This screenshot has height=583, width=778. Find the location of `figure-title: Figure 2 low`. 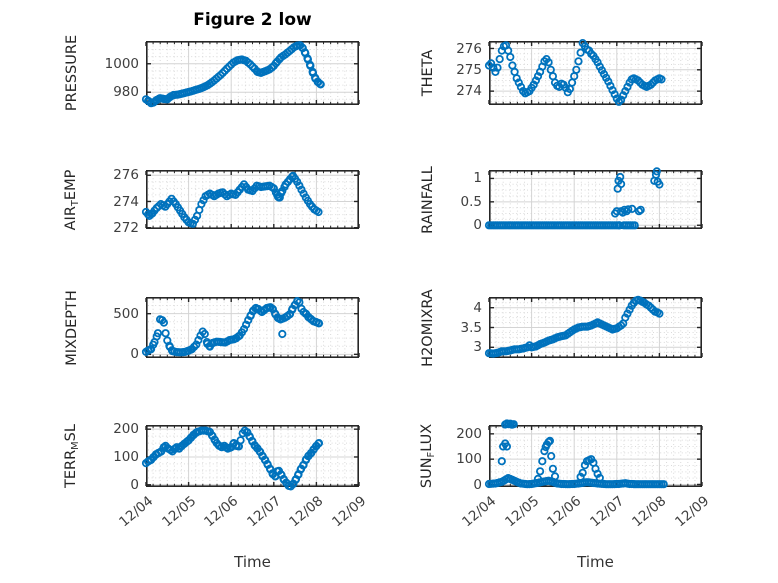

figure-title: Figure 2 low is located at coordinates (252, 20).